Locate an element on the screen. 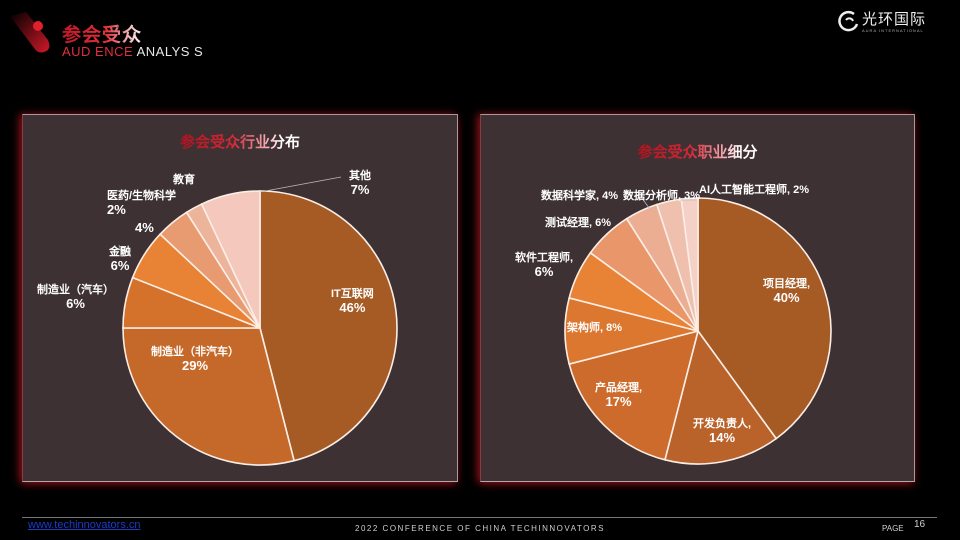 The width and height of the screenshot is (960, 540). label-ai-engineer: AI人工智能工程师, 2% is located at coordinates (754, 190).